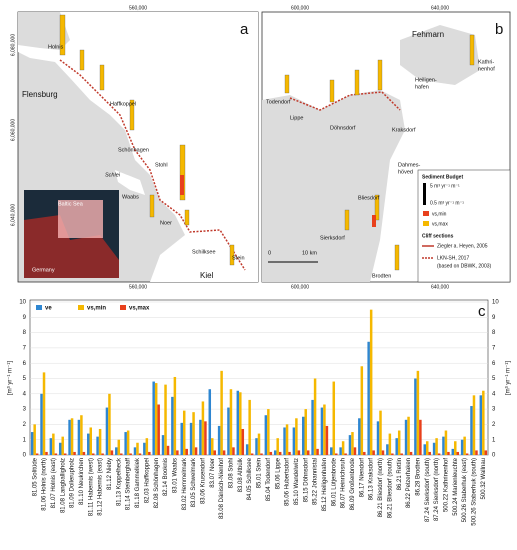 The height and width of the screenshot is (550, 517). What do you see at coordinates (175, 475) in the screenshot?
I see `x-tick-label: 83.01 Waabs` at bounding box center [175, 475].